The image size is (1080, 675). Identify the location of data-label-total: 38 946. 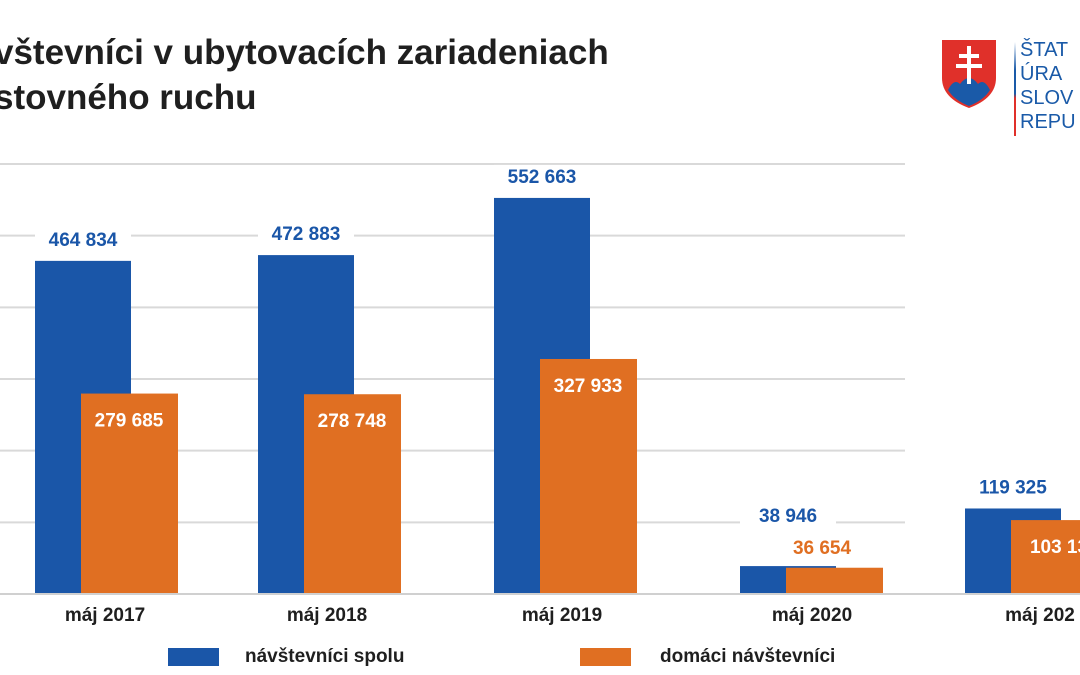
(788, 516).